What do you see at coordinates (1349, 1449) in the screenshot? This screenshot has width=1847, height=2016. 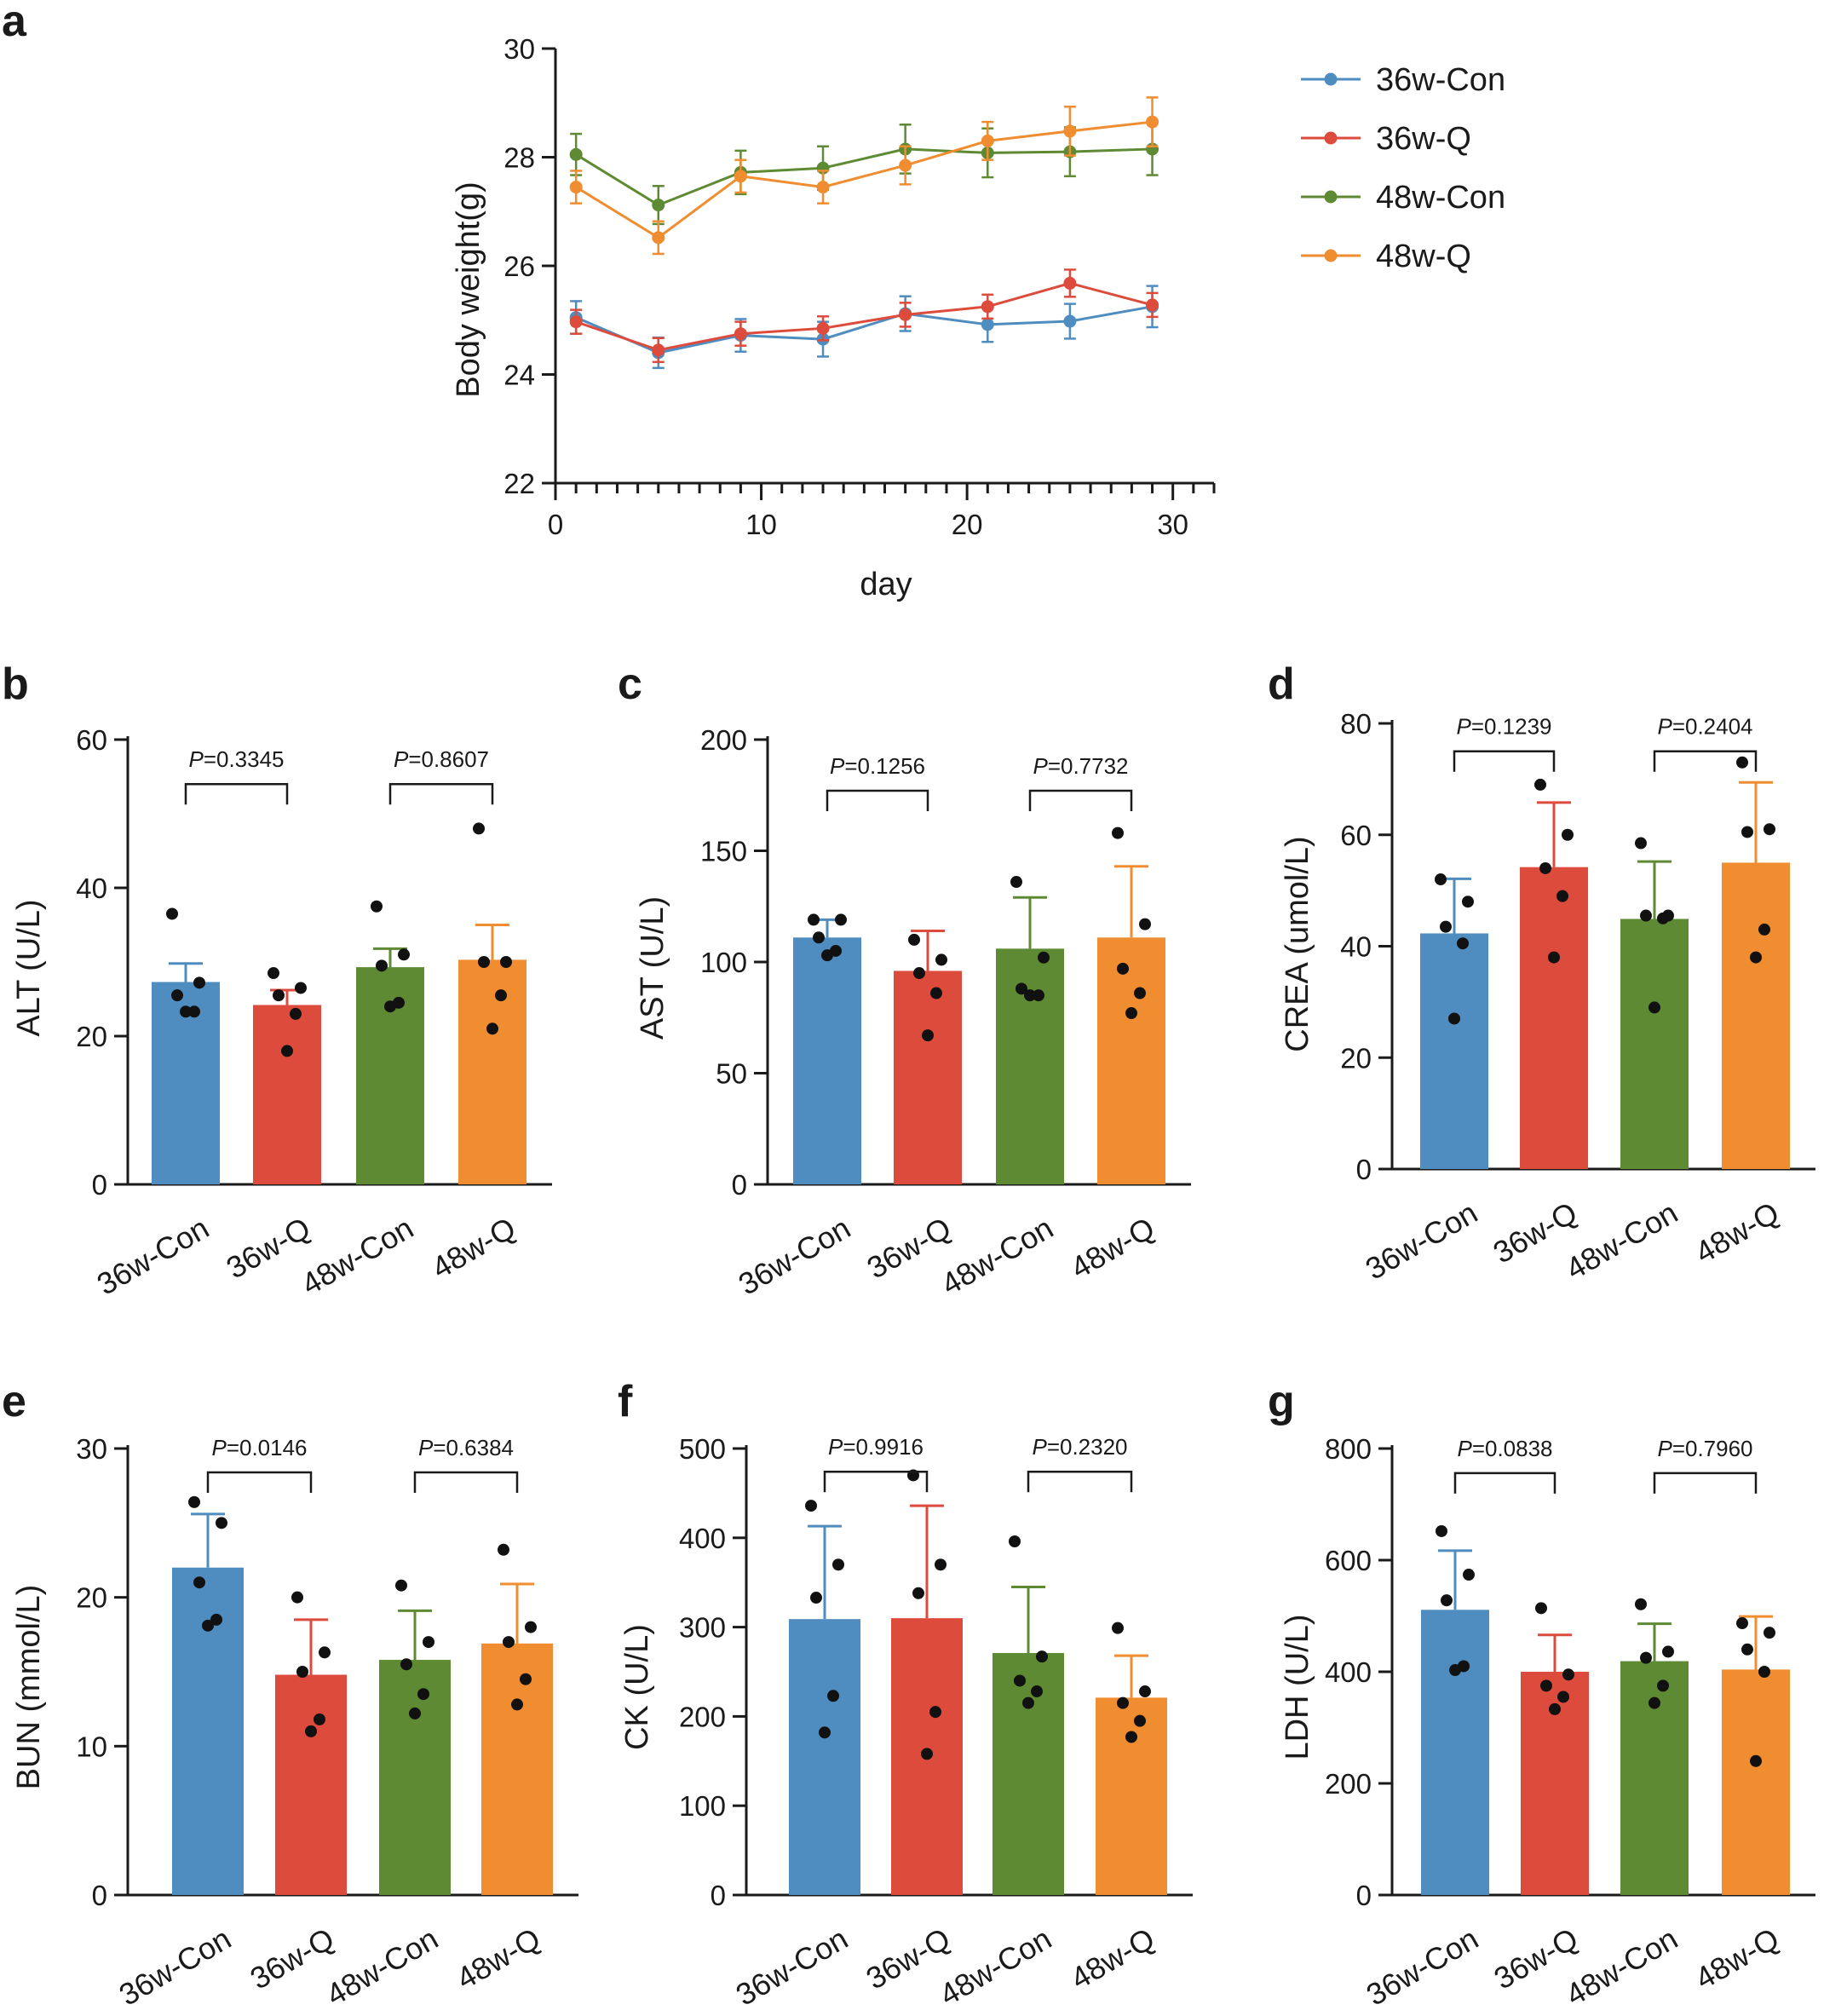 I see `y-tick-label: 800` at bounding box center [1349, 1449].